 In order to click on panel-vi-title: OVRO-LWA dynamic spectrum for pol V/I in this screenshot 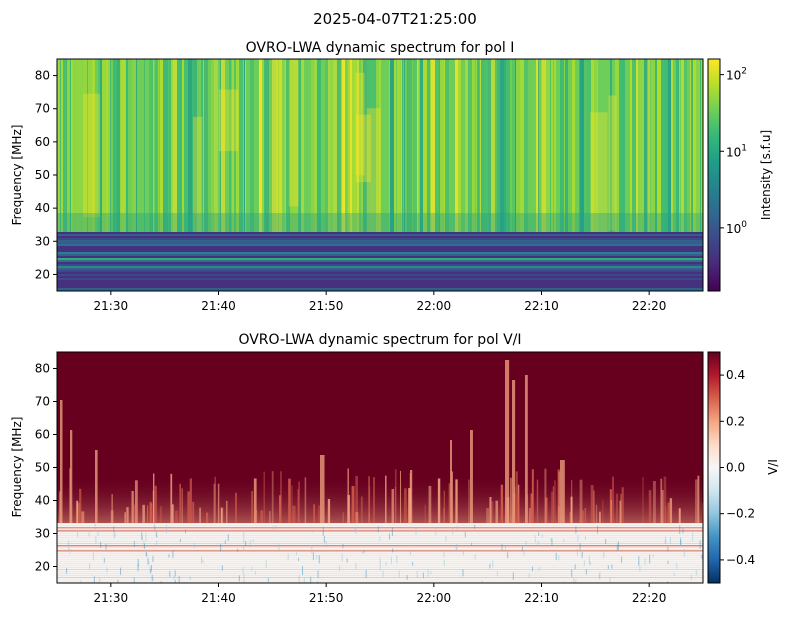, I will do `click(379, 340)`.